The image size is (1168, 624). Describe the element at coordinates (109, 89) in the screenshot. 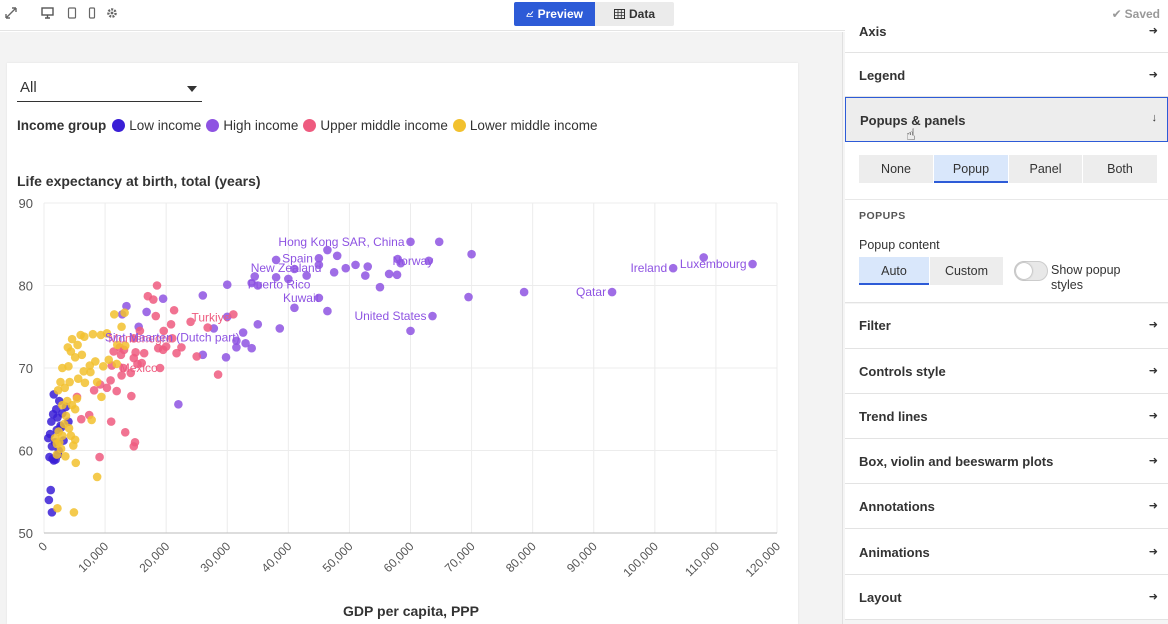

I see `filter-dropdown: All` at that location.